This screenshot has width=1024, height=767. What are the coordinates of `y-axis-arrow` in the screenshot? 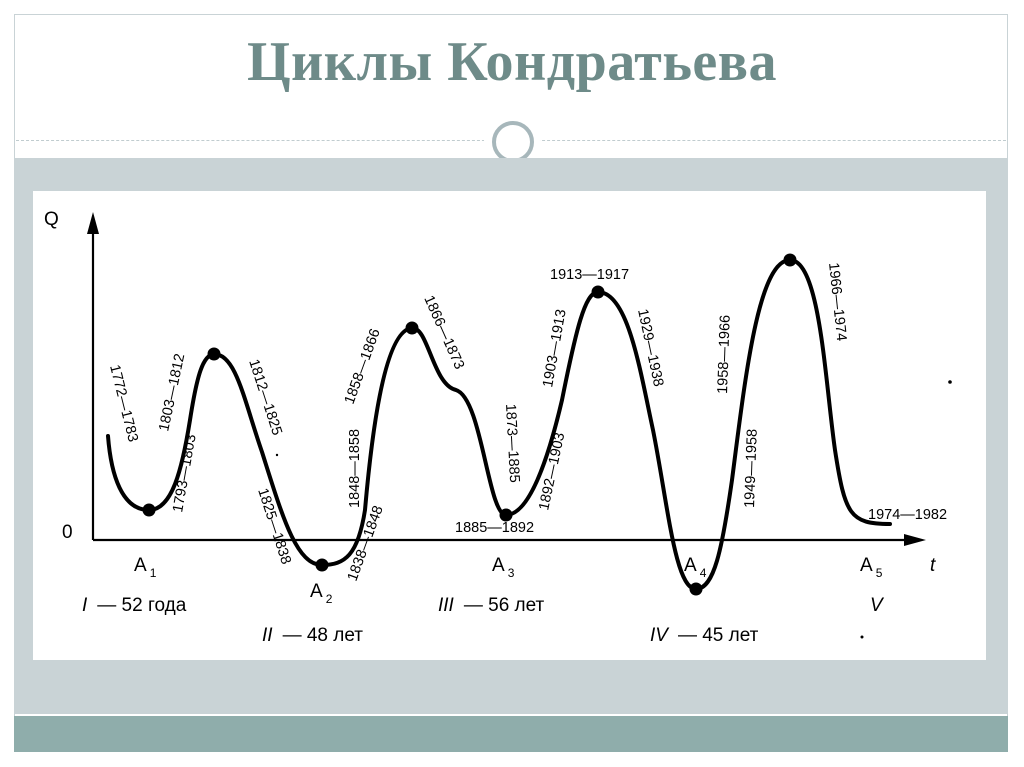 It's located at (93, 223).